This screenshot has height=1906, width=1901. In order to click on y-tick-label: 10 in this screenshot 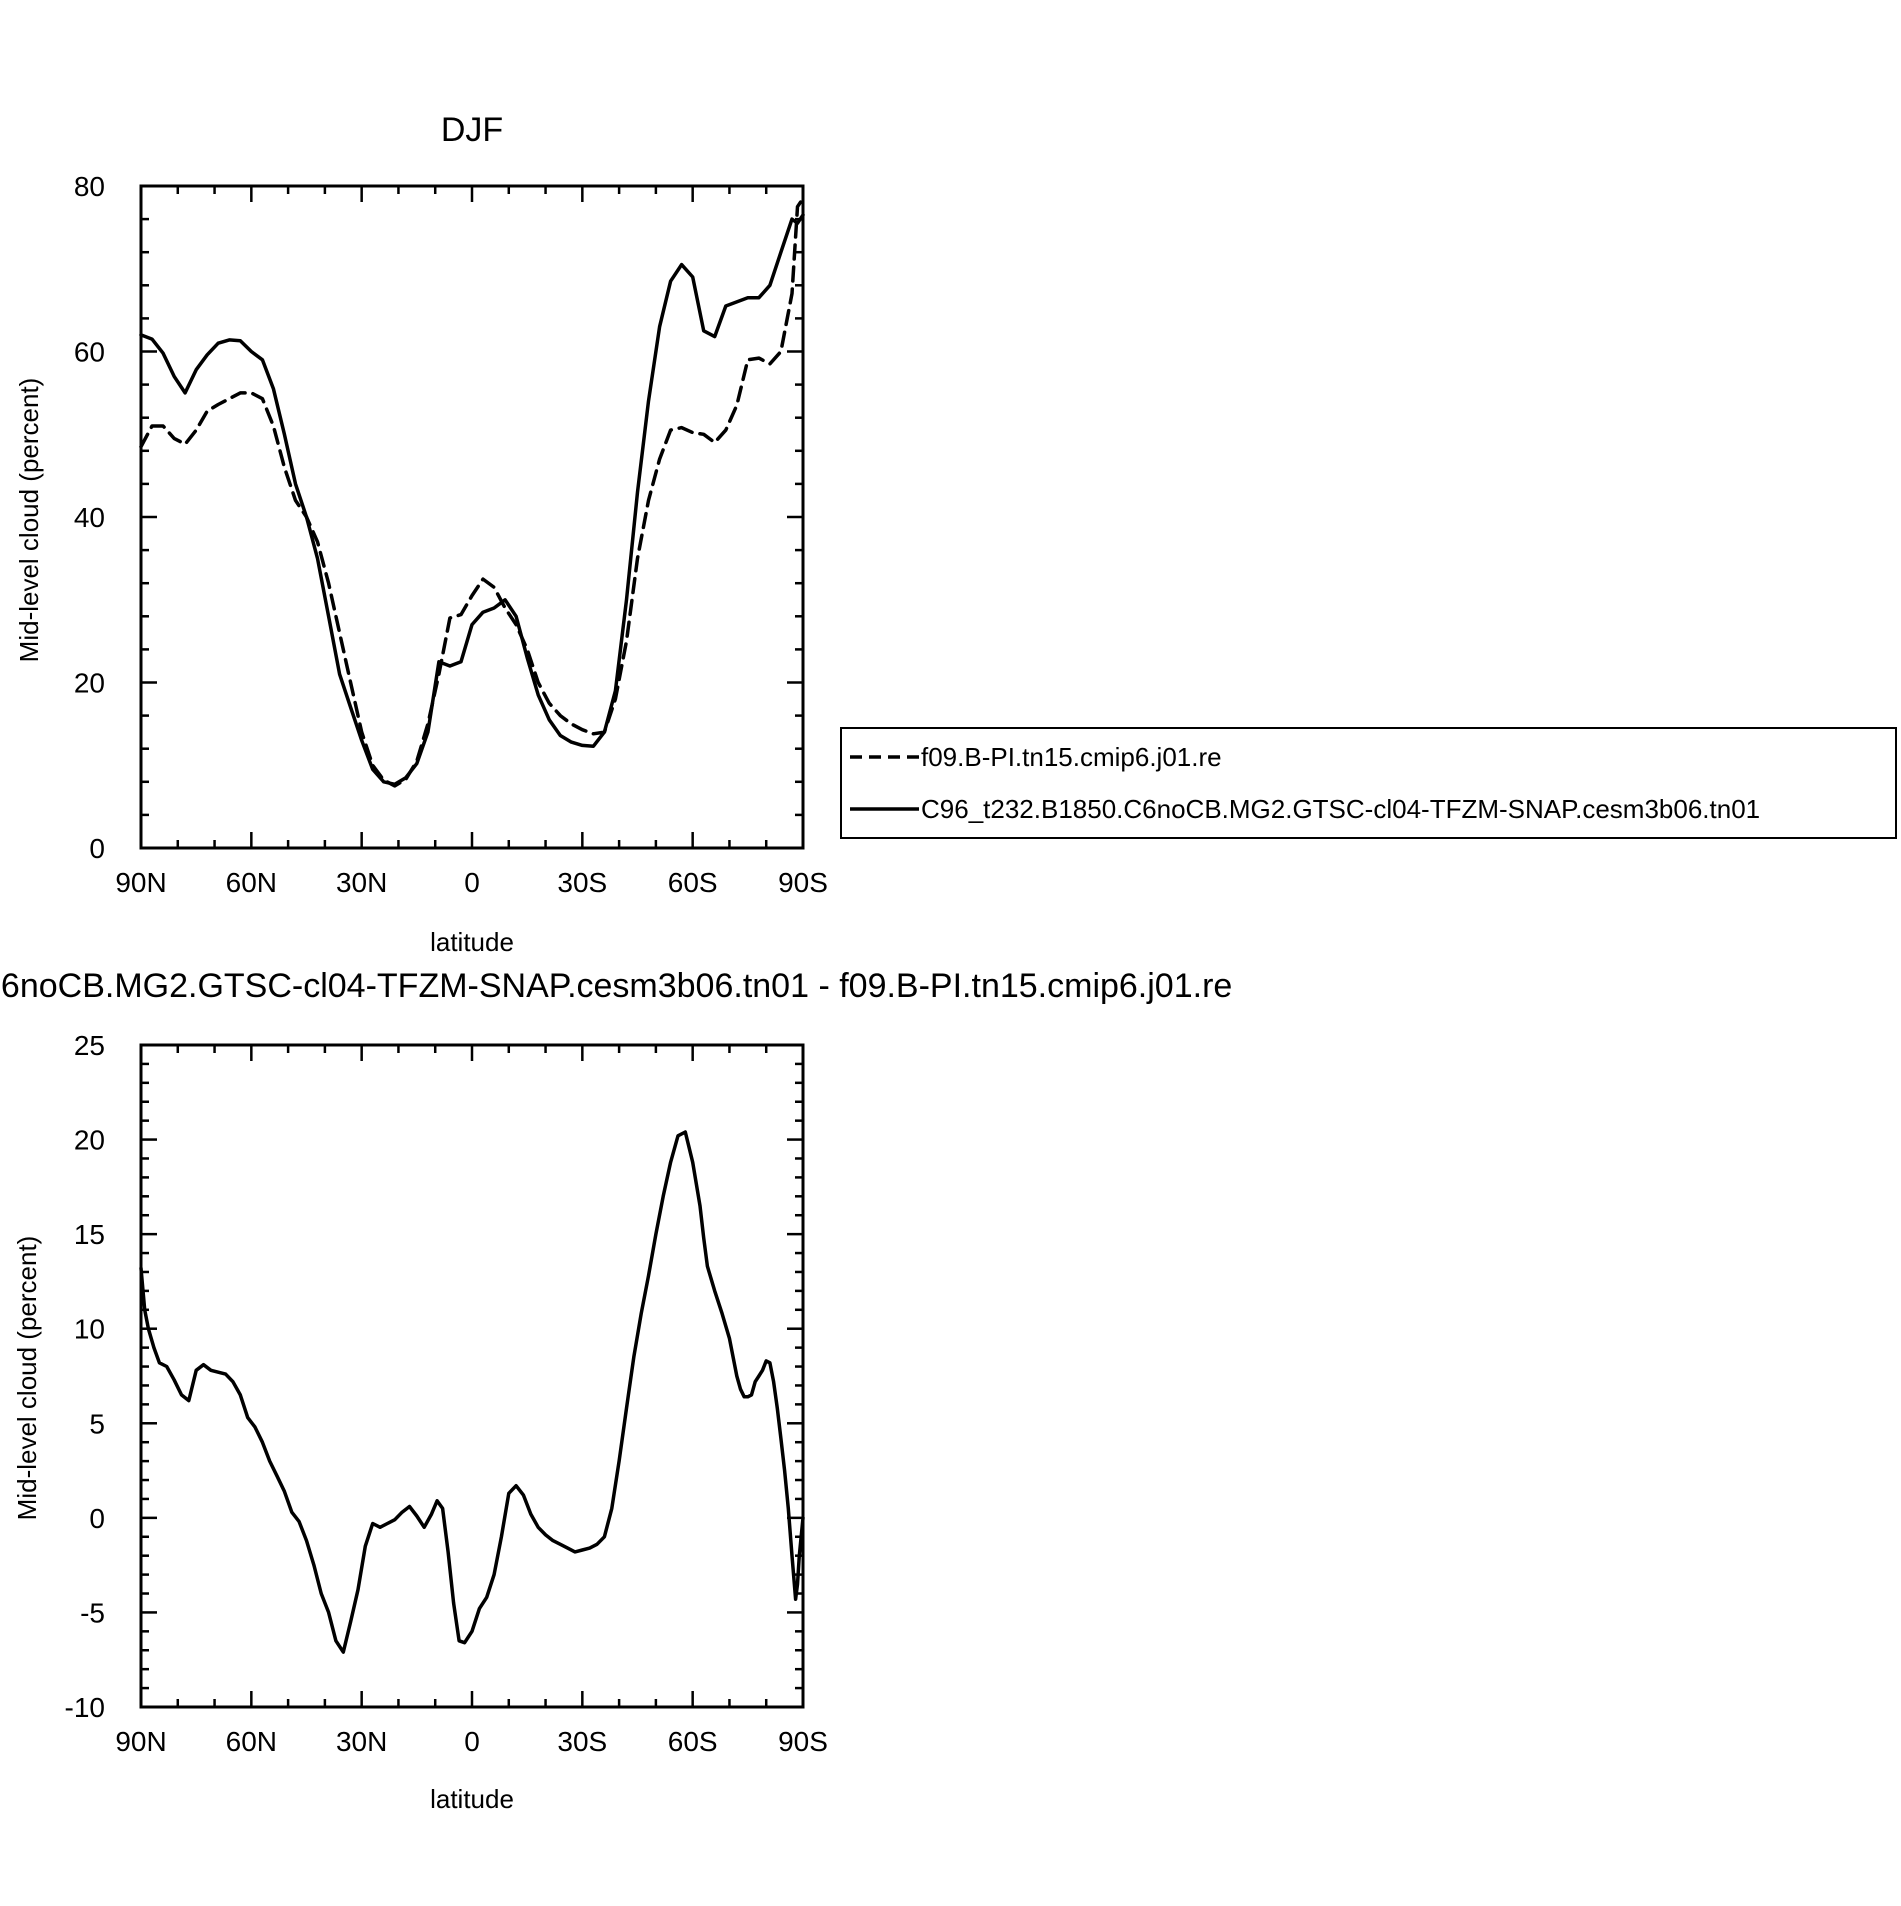, I will do `click(89, 1329)`.